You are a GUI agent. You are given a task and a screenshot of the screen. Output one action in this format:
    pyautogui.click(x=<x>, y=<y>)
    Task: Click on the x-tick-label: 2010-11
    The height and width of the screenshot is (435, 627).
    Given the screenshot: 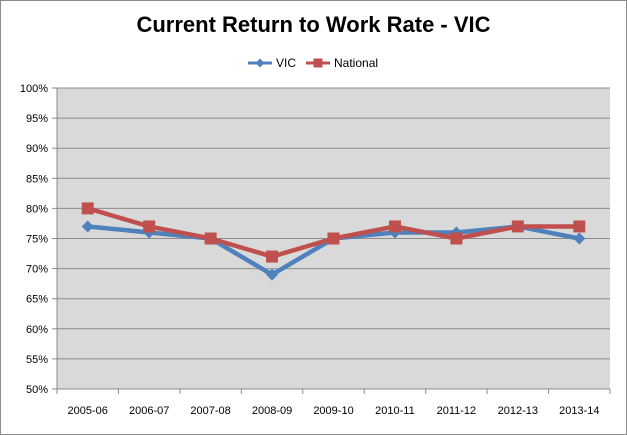 What is the action you would take?
    pyautogui.click(x=395, y=411)
    